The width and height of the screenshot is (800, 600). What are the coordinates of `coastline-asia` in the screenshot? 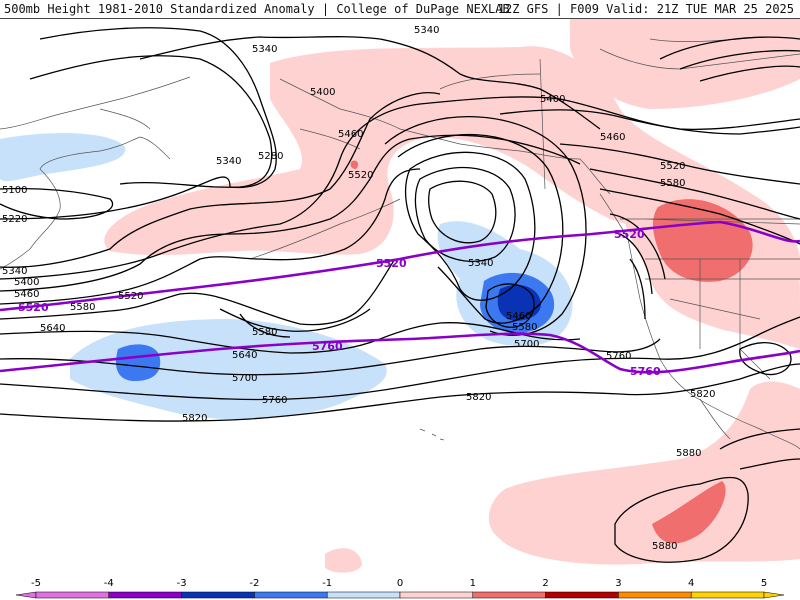 It's located at (95, 173).